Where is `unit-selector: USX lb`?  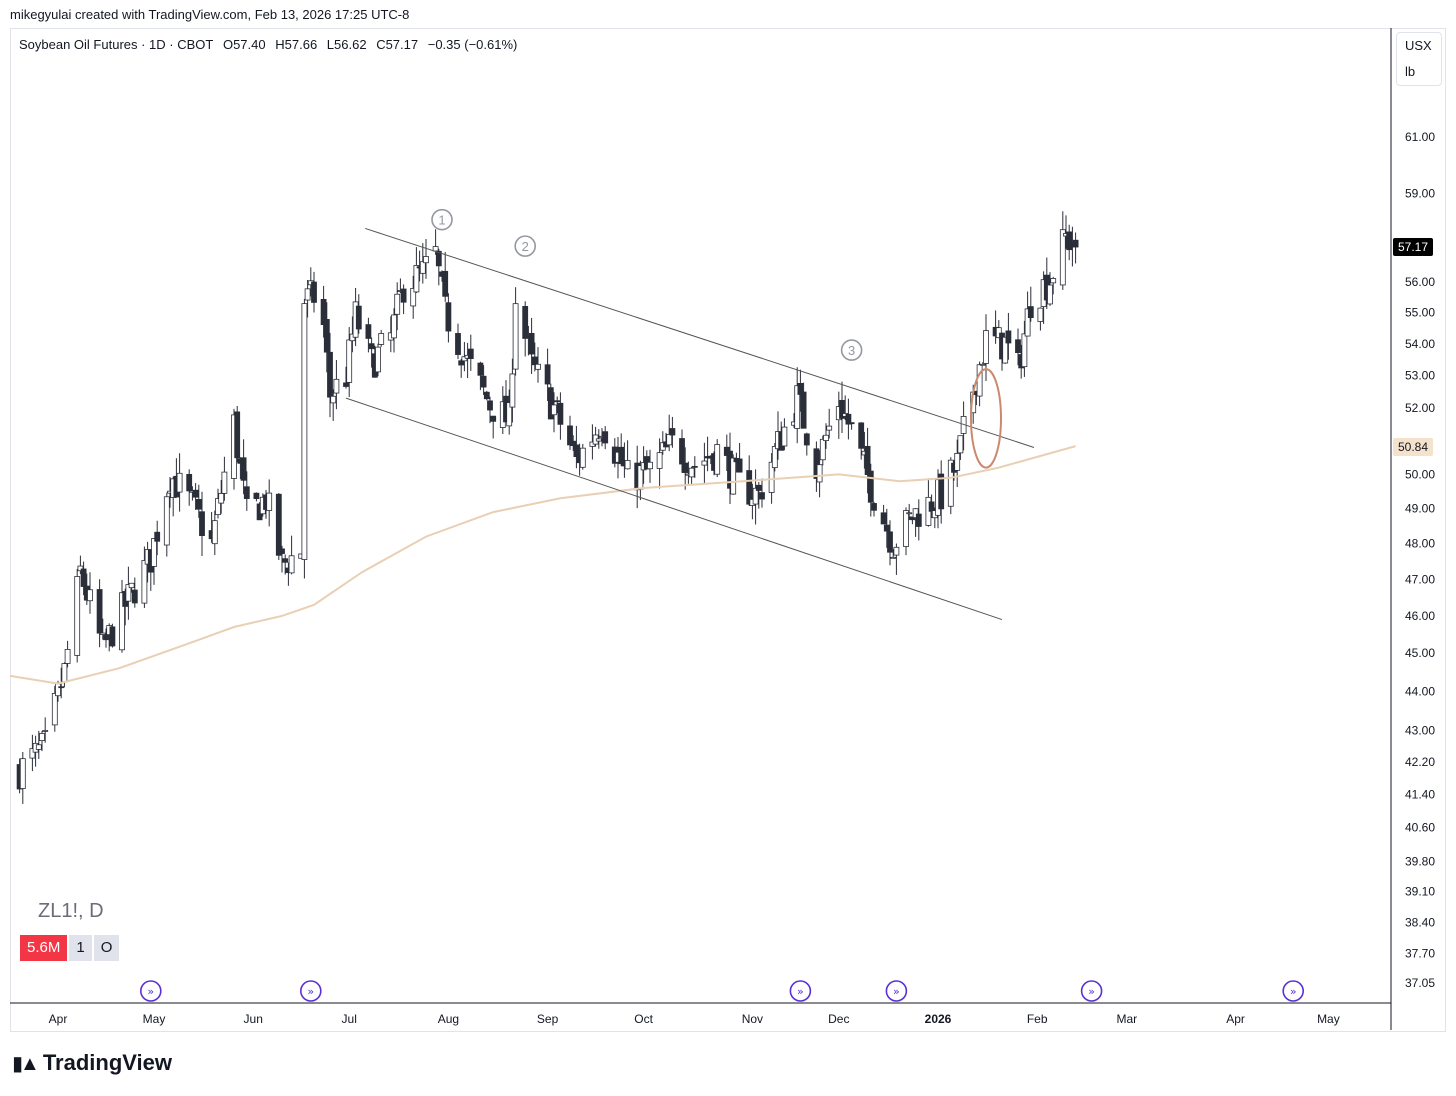
unit-selector: USX lb is located at coordinates (1419, 59).